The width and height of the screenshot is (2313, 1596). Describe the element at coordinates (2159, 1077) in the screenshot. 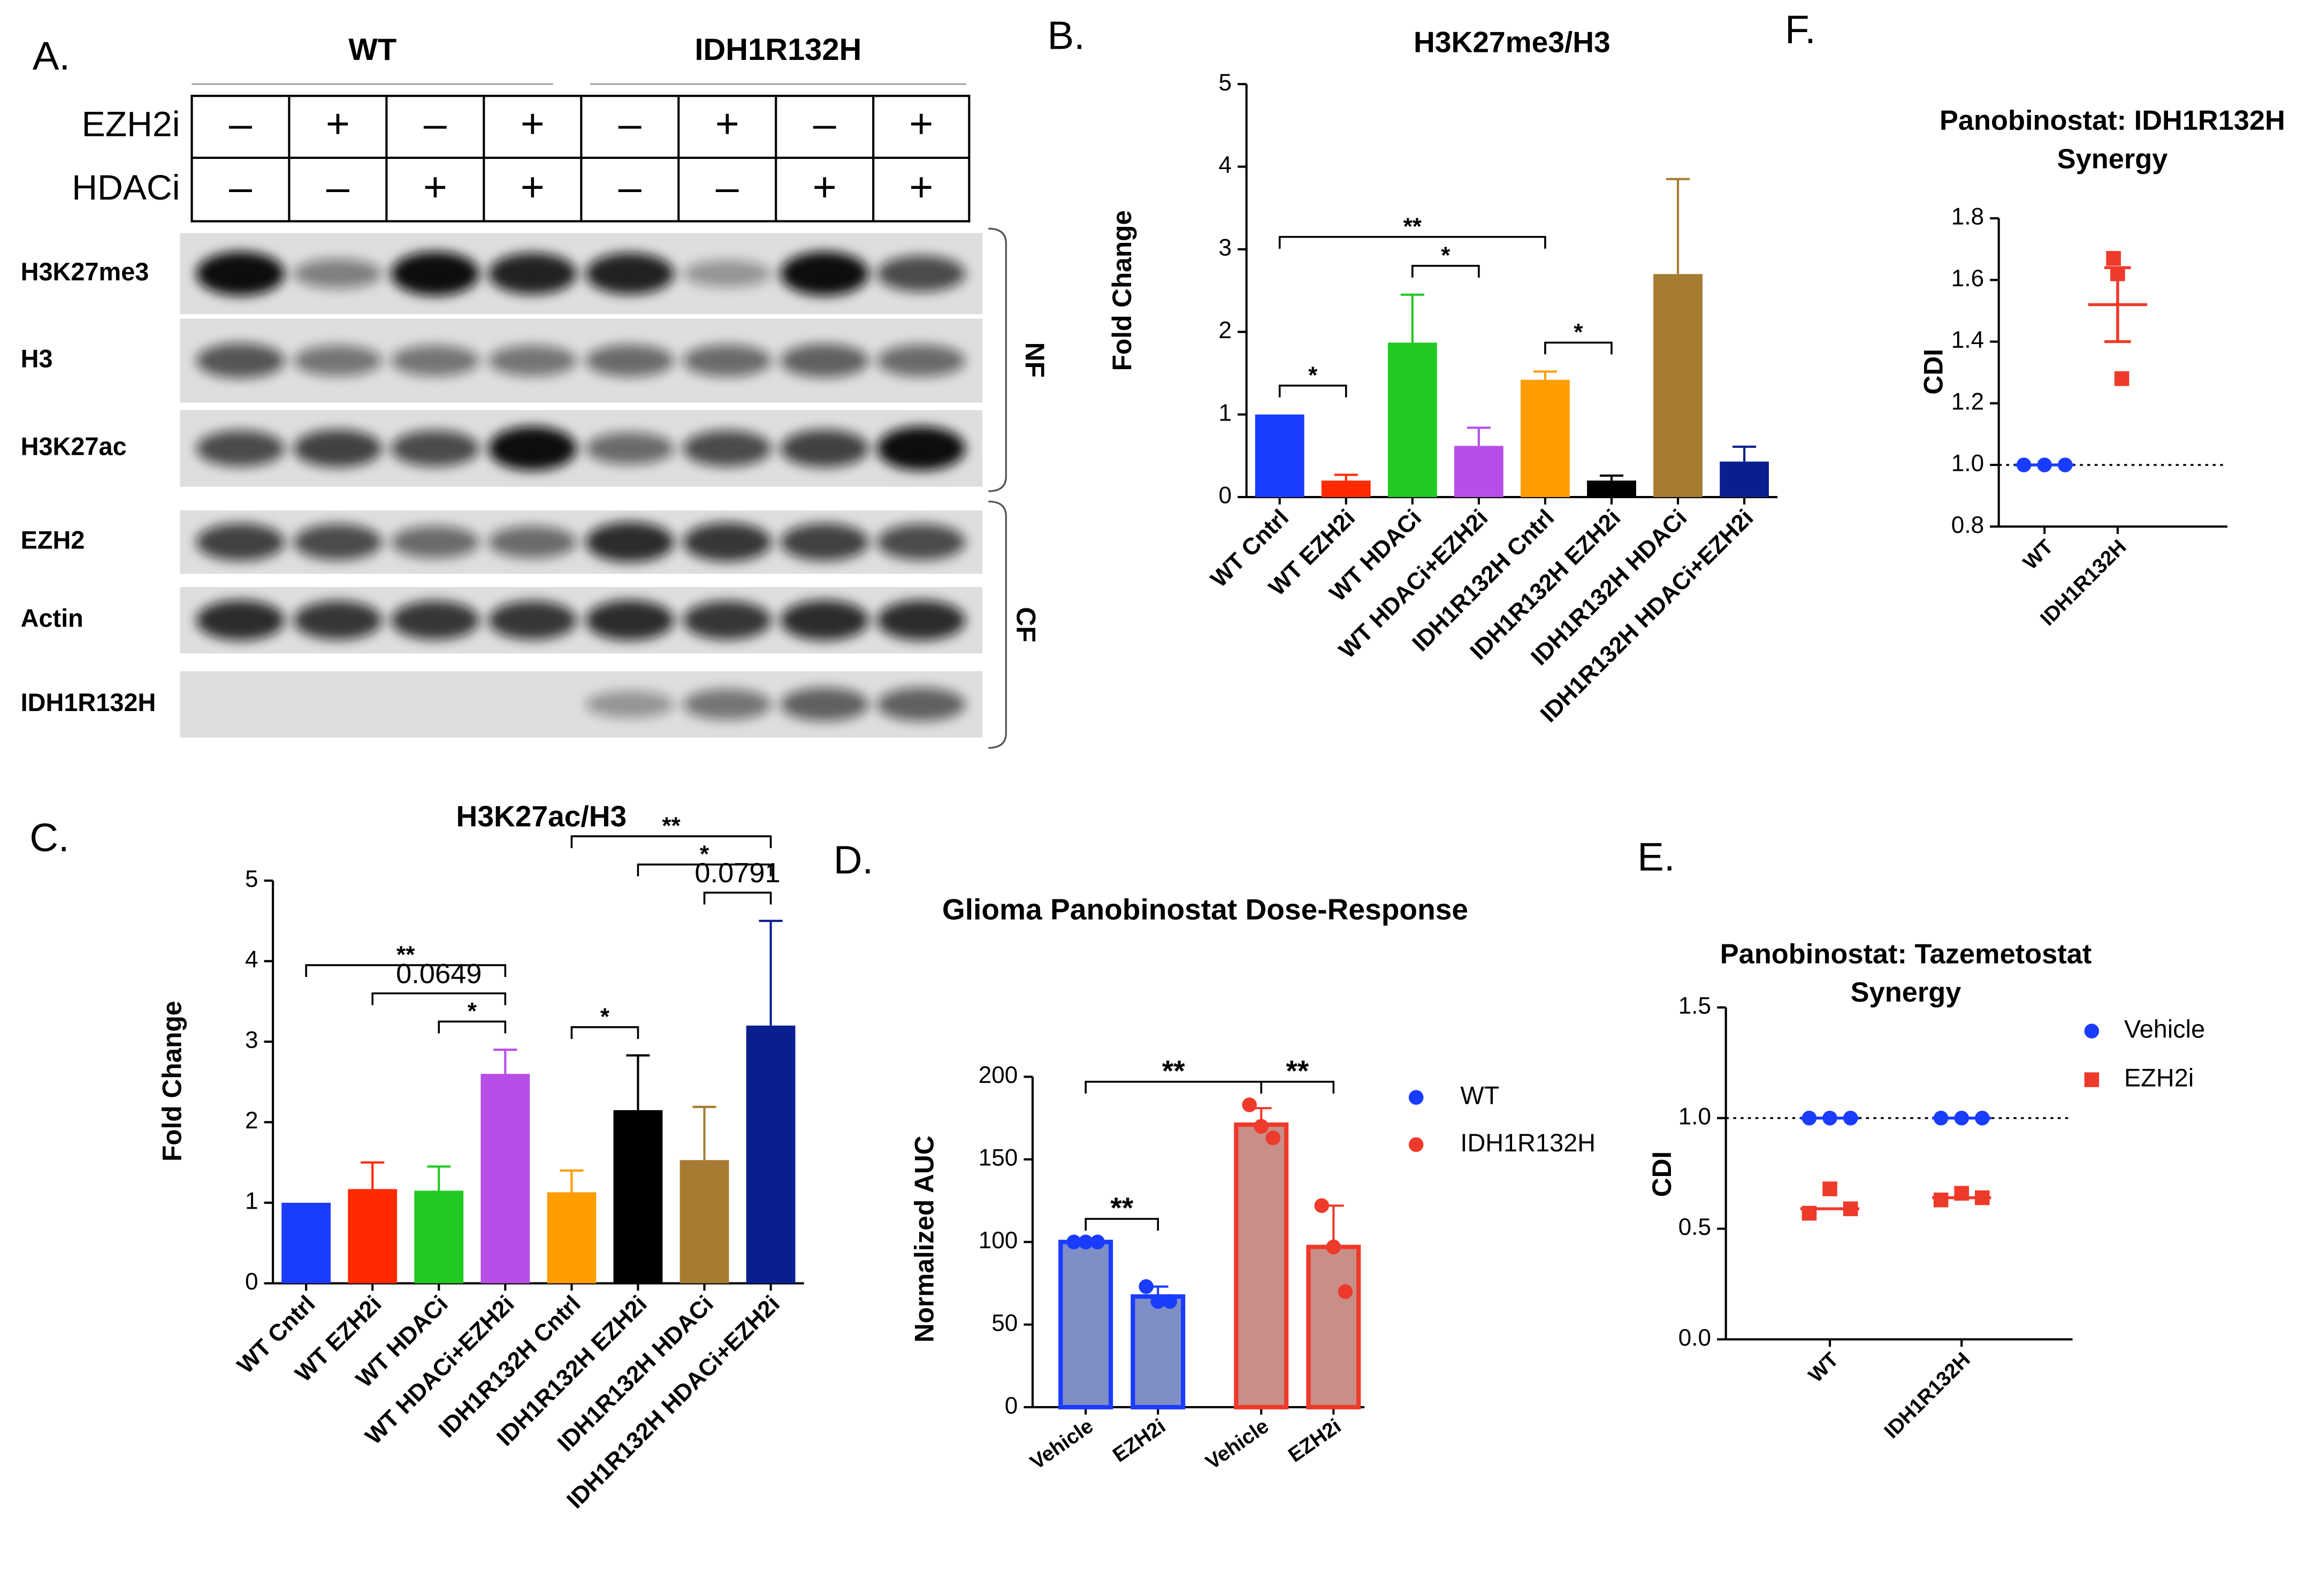

I see `legend-label: EZH2i` at that location.